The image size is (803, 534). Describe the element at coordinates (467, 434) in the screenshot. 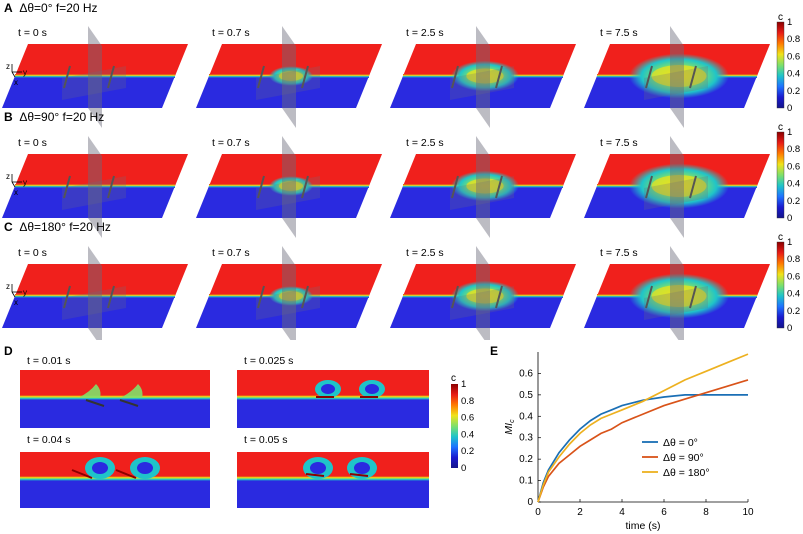

I see `panel-d-colorbar-tick: 0.4` at that location.